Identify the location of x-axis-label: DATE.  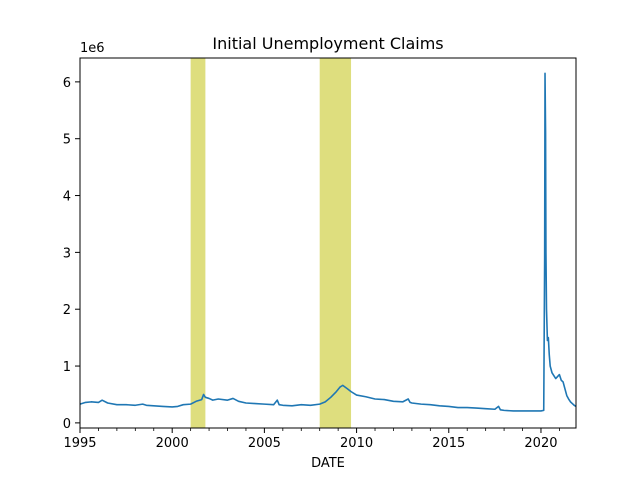
(328, 463).